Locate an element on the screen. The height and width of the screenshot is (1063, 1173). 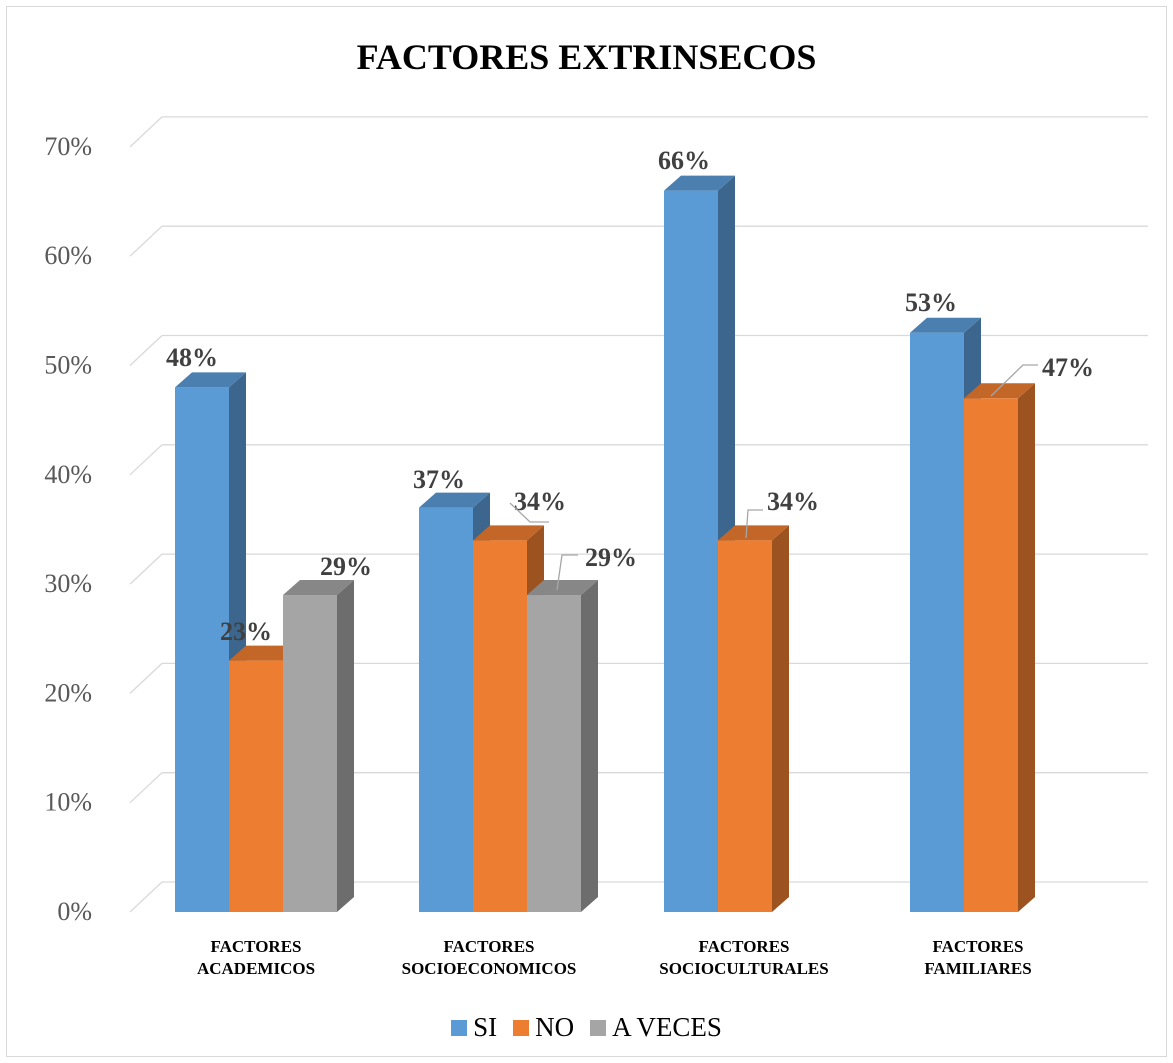
y-tick-label: 50% is located at coordinates (68, 365).